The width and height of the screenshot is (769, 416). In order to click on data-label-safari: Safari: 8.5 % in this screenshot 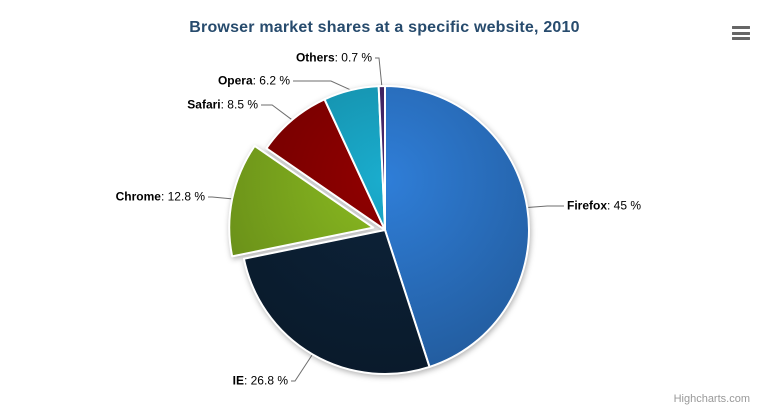, I will do `click(222, 104)`.